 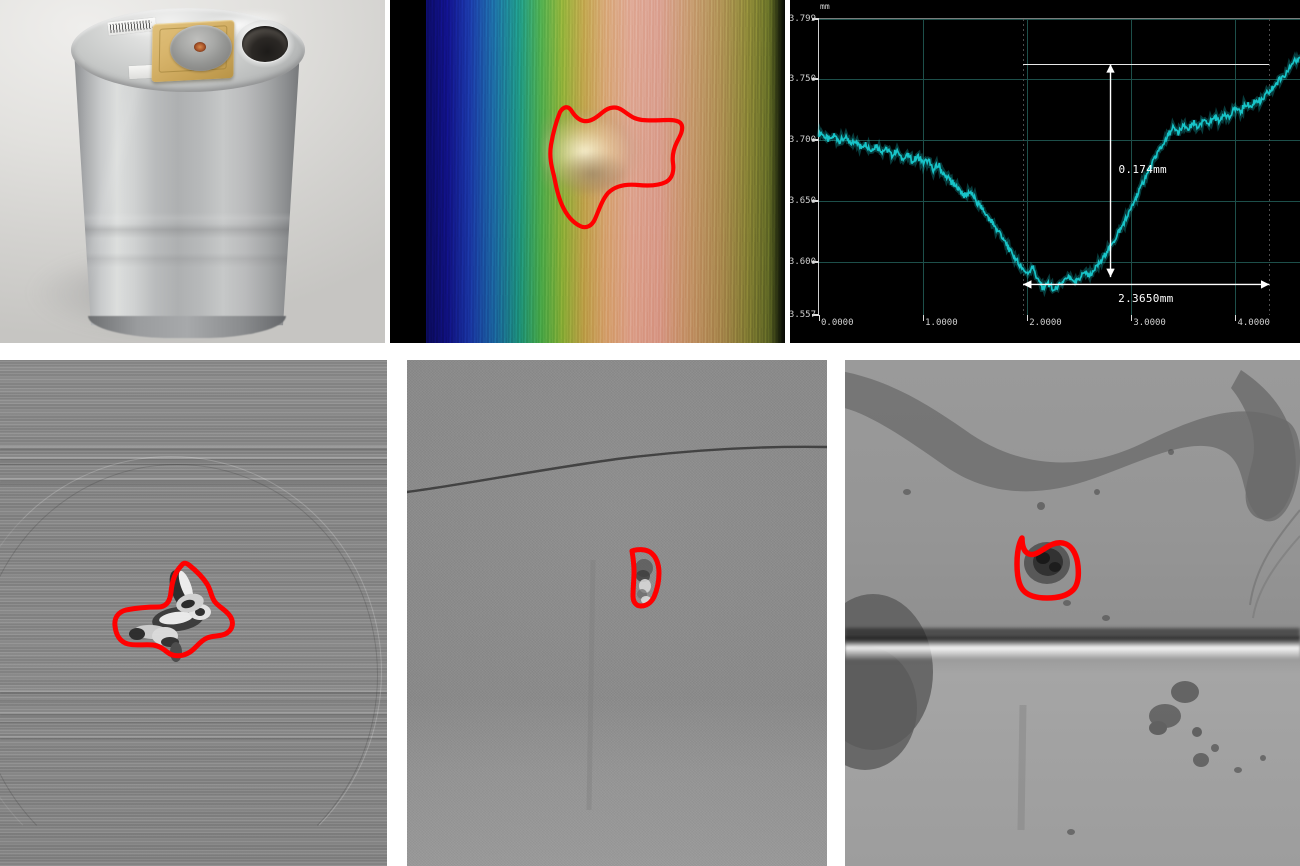 I want to click on marker-line-right-marker, so click(x=1270, y=167).